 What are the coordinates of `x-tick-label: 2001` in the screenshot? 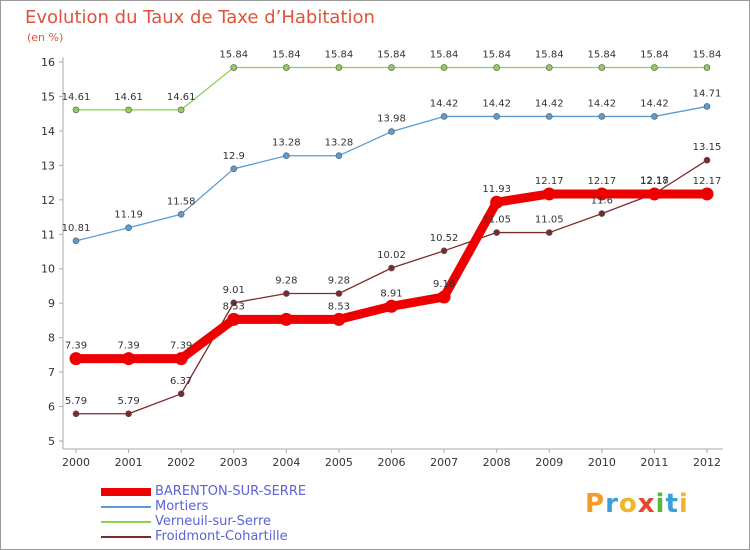 It's located at (129, 462).